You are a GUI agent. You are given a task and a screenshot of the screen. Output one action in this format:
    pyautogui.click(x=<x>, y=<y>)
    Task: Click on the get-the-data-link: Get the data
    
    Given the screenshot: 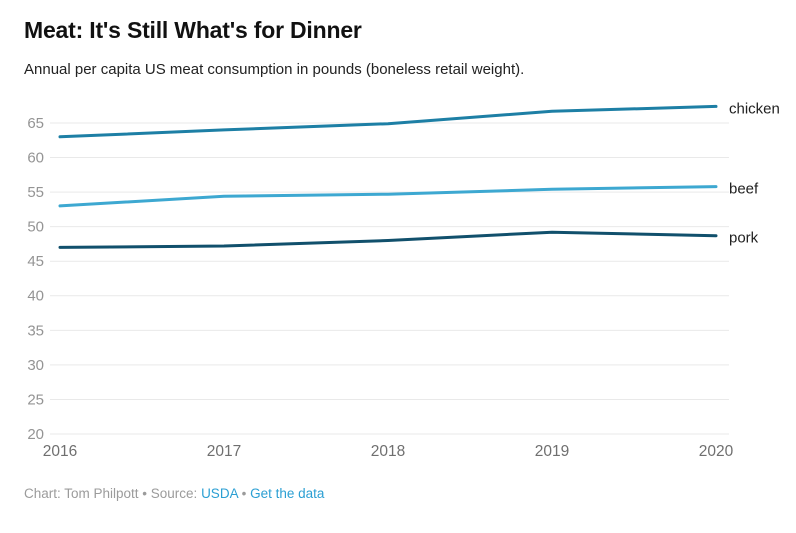 What is the action you would take?
    pyautogui.click(x=287, y=493)
    